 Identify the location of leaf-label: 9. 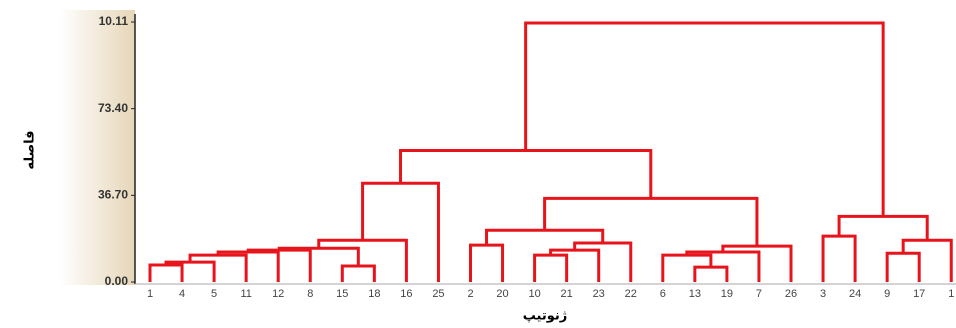
(887, 294).